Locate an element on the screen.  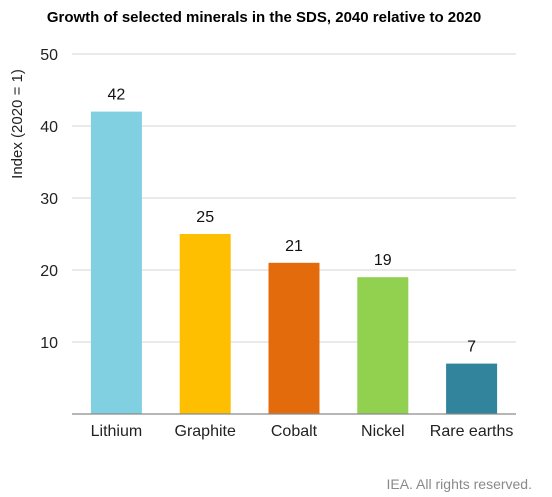
bar-lithium is located at coordinates (116, 262).